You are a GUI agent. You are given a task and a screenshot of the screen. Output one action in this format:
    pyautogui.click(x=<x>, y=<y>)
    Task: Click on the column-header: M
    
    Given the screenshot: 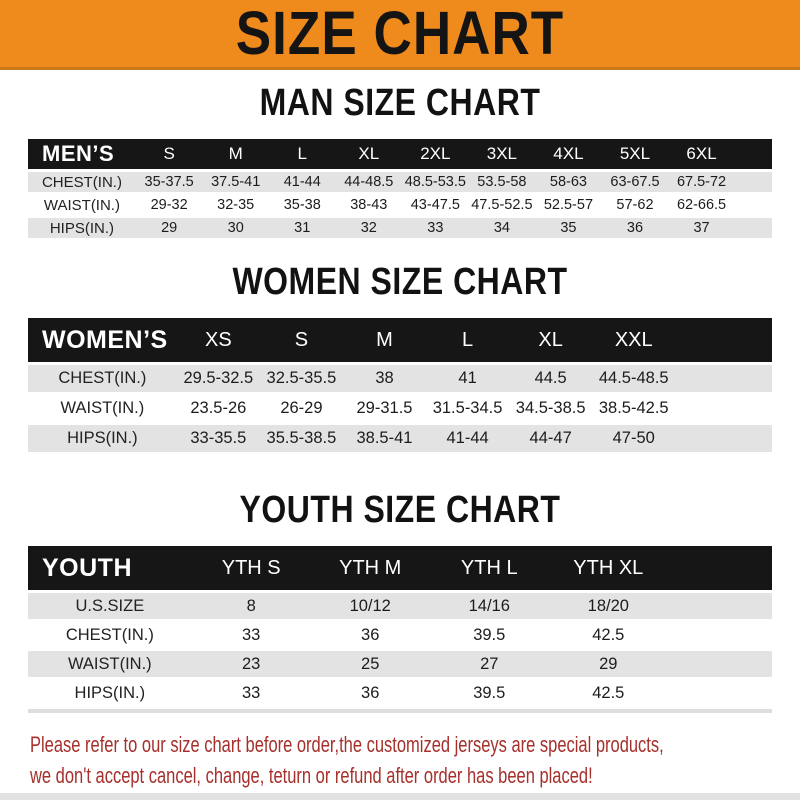 What is the action you would take?
    pyautogui.click(x=384, y=340)
    